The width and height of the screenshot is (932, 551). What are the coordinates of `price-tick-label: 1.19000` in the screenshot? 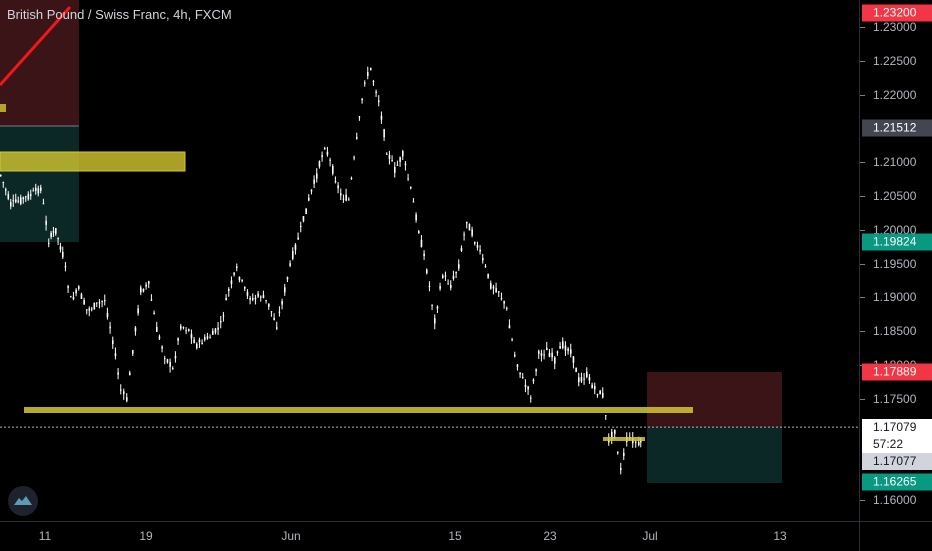 It's located at (895, 297).